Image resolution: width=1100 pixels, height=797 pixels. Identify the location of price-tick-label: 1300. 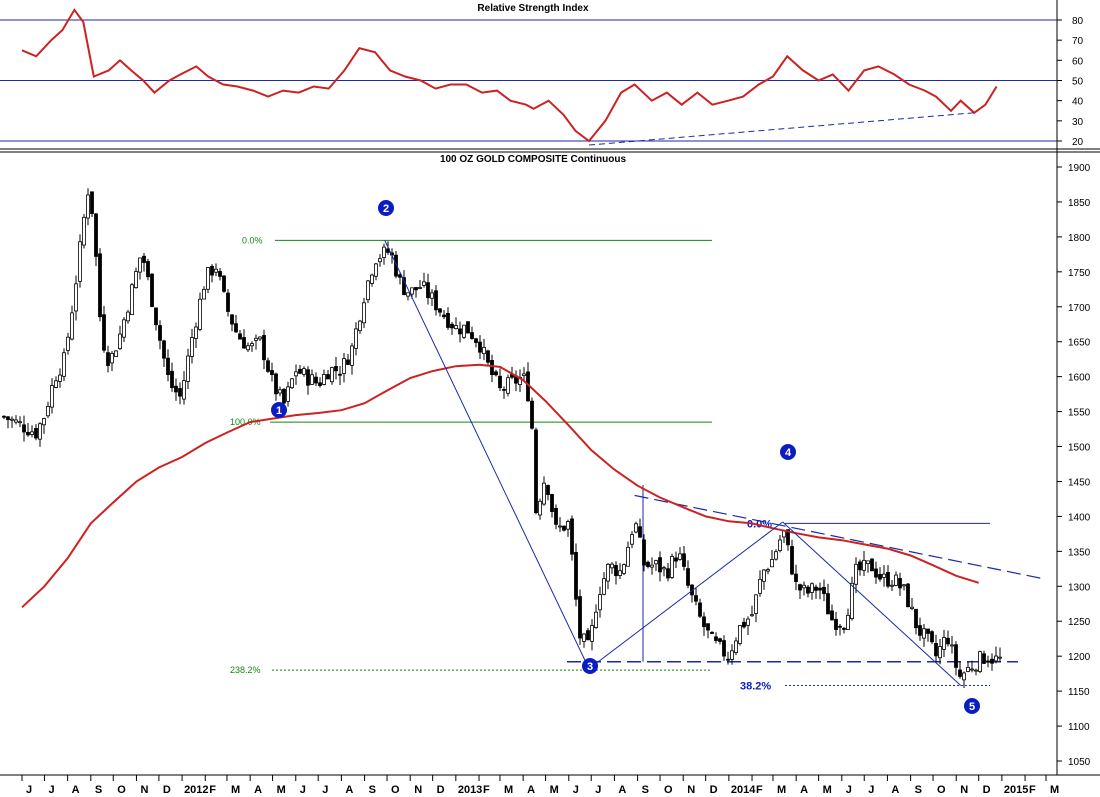
(1079, 587).